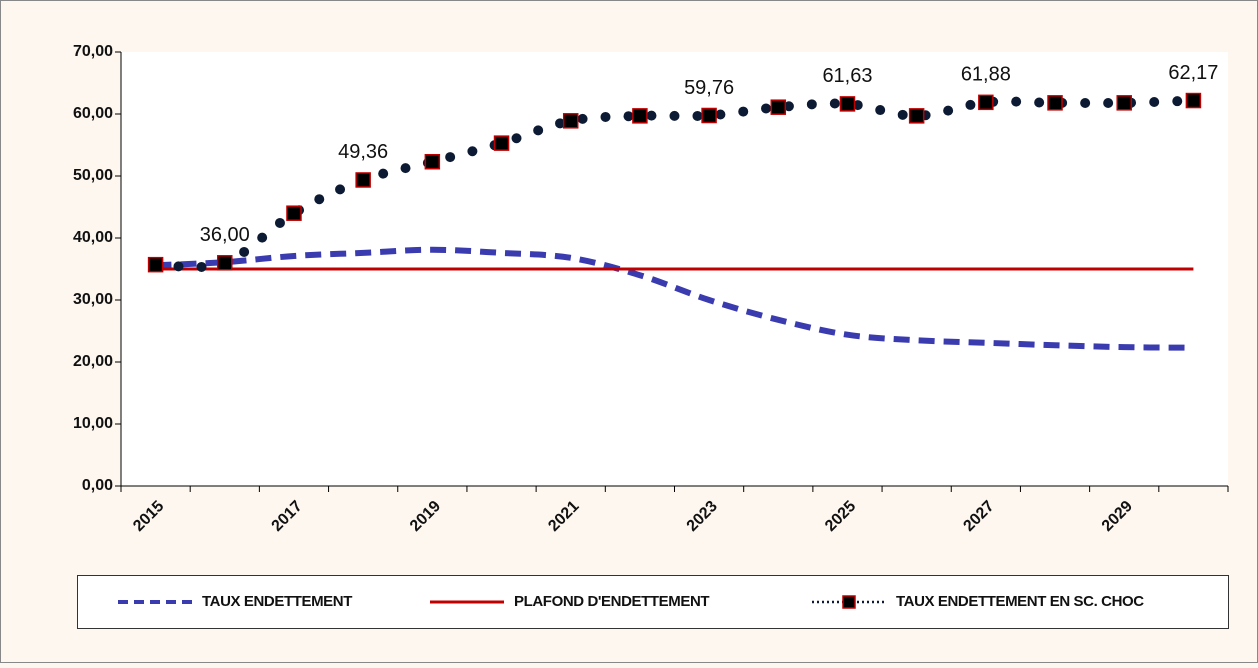  What do you see at coordinates (1193, 73) in the screenshot?
I see `data-label: 62,17` at bounding box center [1193, 73].